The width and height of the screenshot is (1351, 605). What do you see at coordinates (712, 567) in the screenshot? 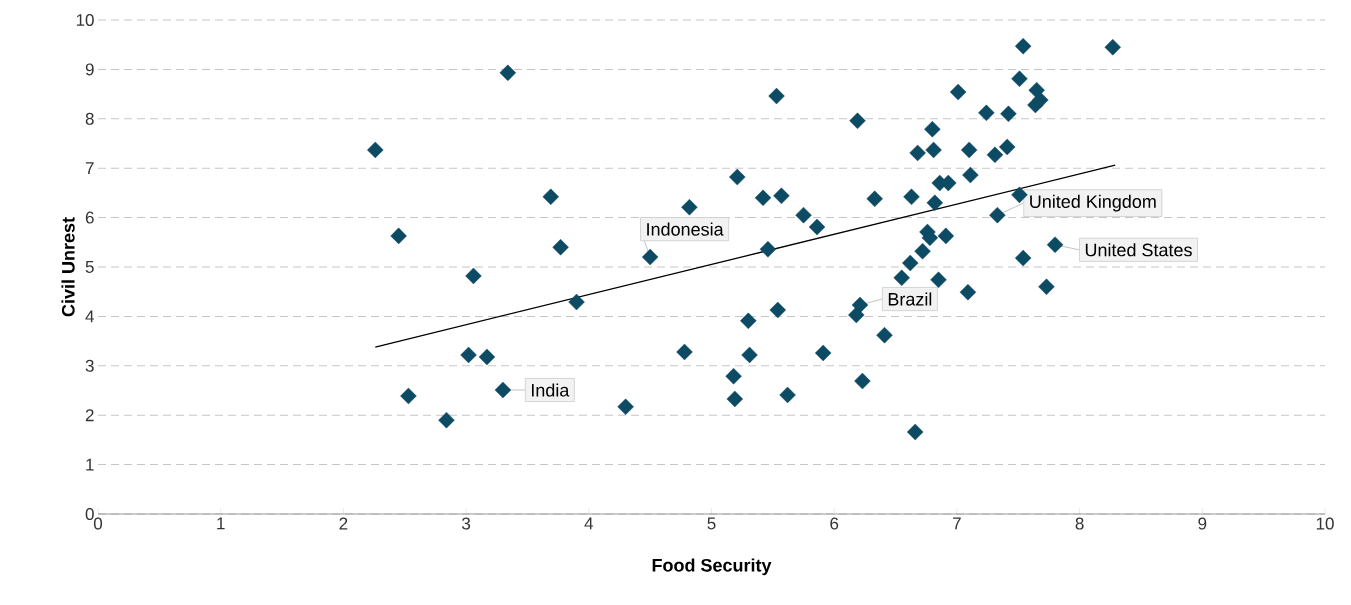
I see `x-axis-title: Food Security` at bounding box center [712, 567].